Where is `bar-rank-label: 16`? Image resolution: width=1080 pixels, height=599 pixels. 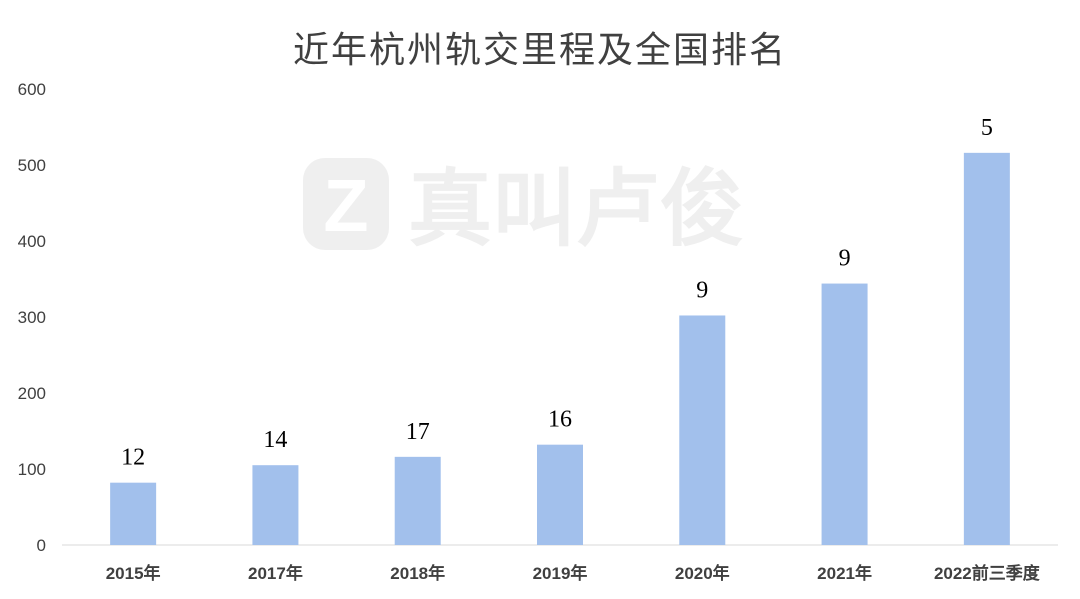
bar-rank-label: 16 is located at coordinates (560, 420).